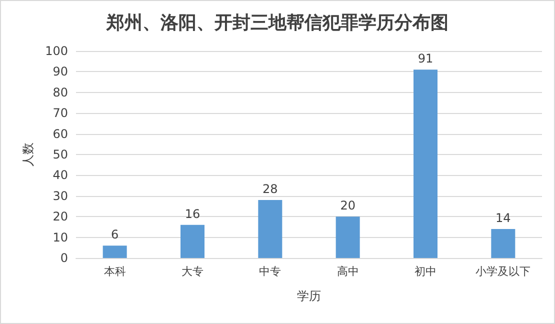 The image size is (555, 324). Describe the element at coordinates (425, 271) in the screenshot. I see `x-tick-label: 初中` at that location.